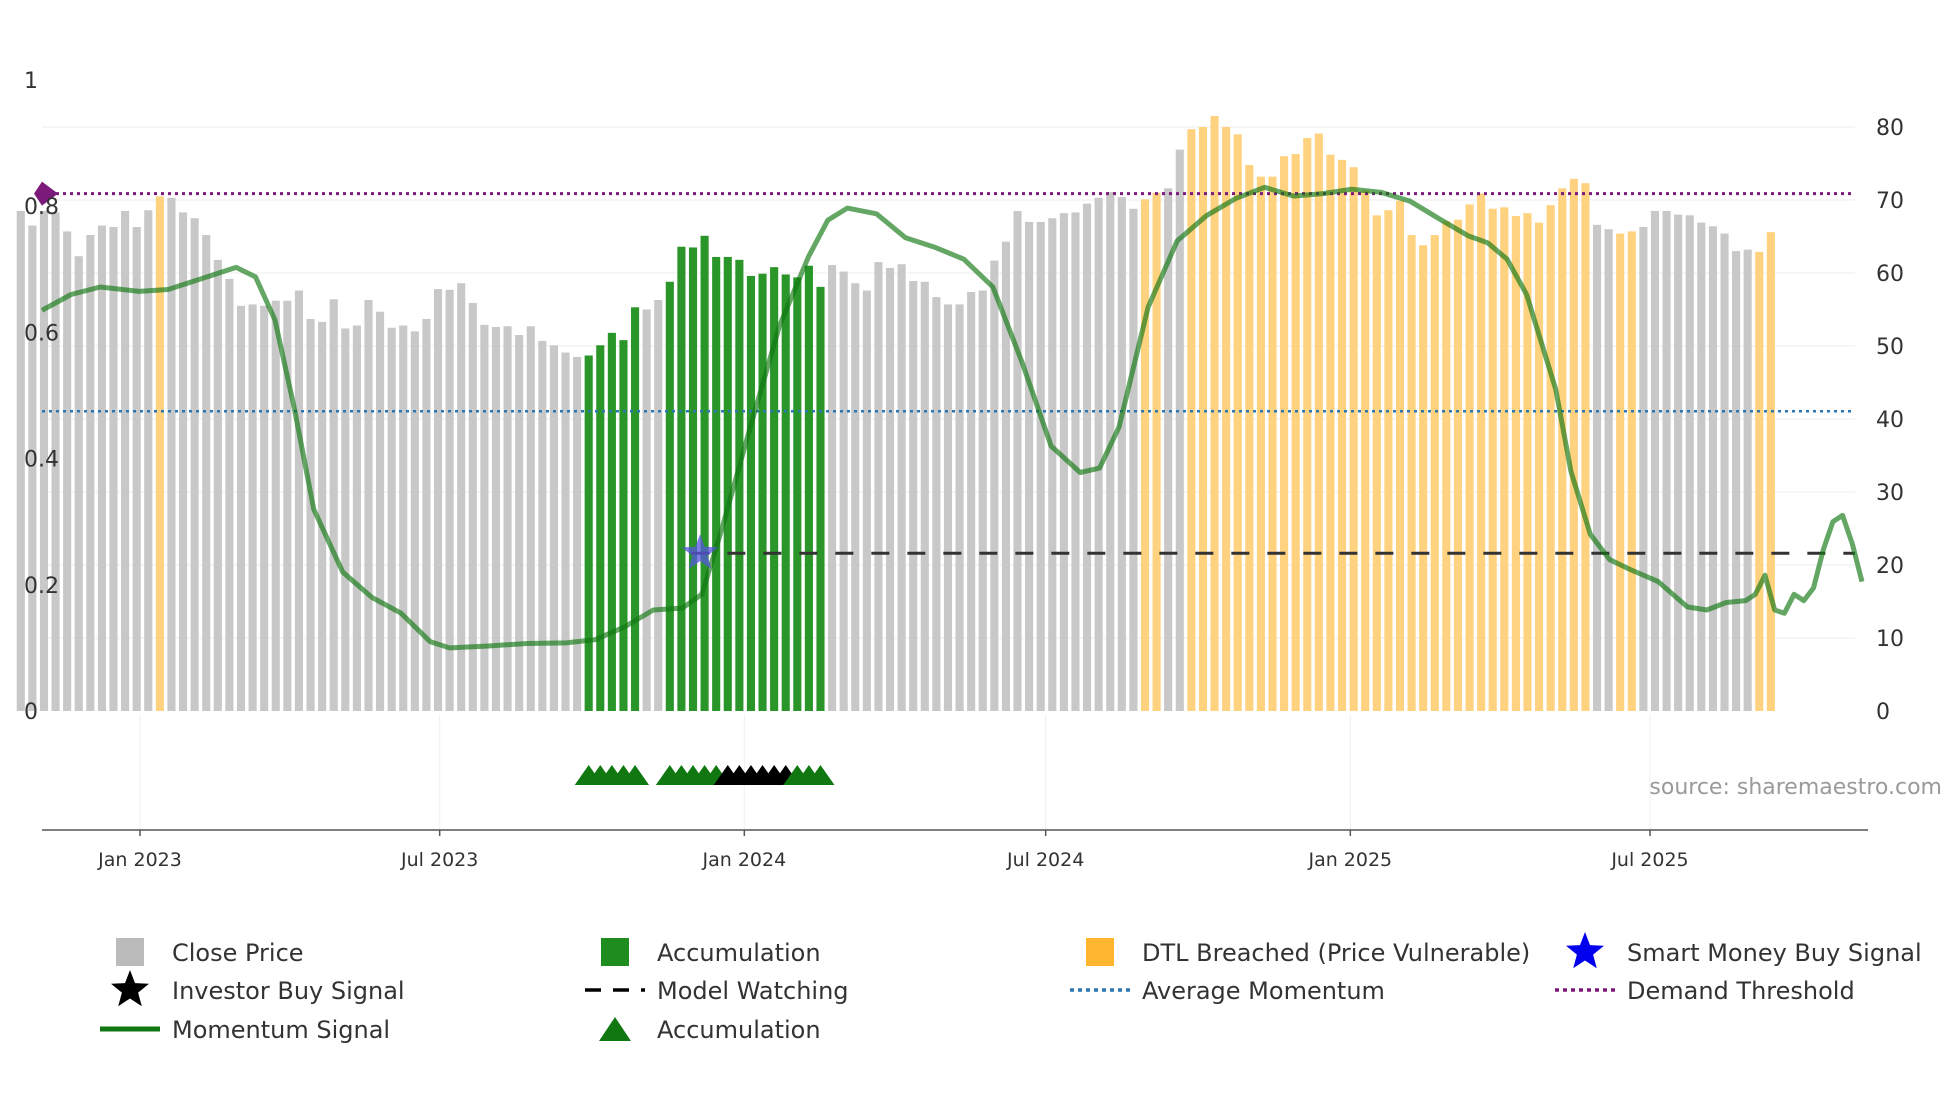 The width and height of the screenshot is (1960, 1102). Describe the element at coordinates (1890, 493) in the screenshot. I see `right-tick-label: 30` at that location.